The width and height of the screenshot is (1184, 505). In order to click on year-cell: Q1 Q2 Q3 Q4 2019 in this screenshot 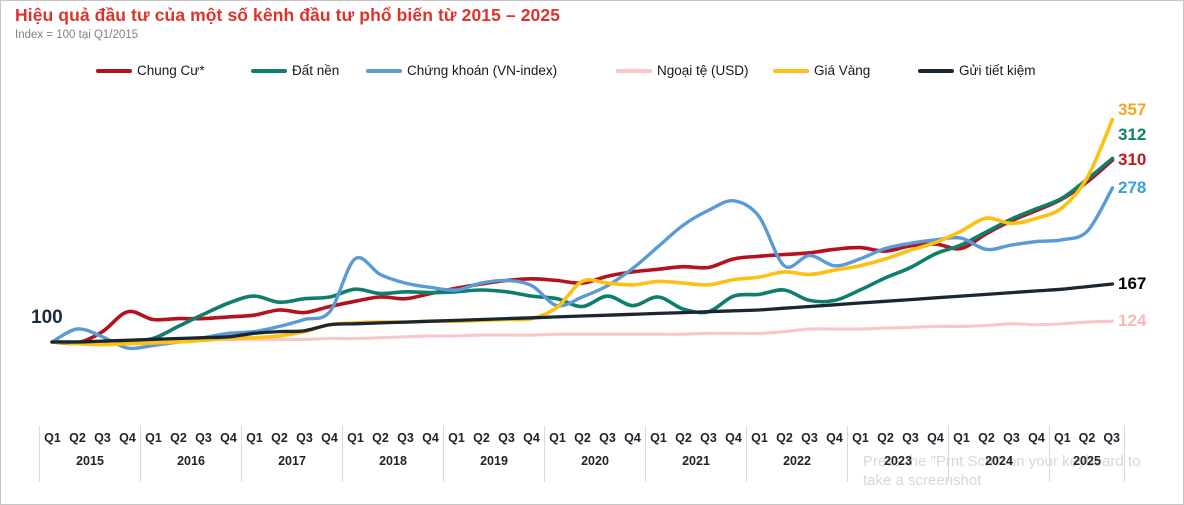, I will do `click(493, 454)`.